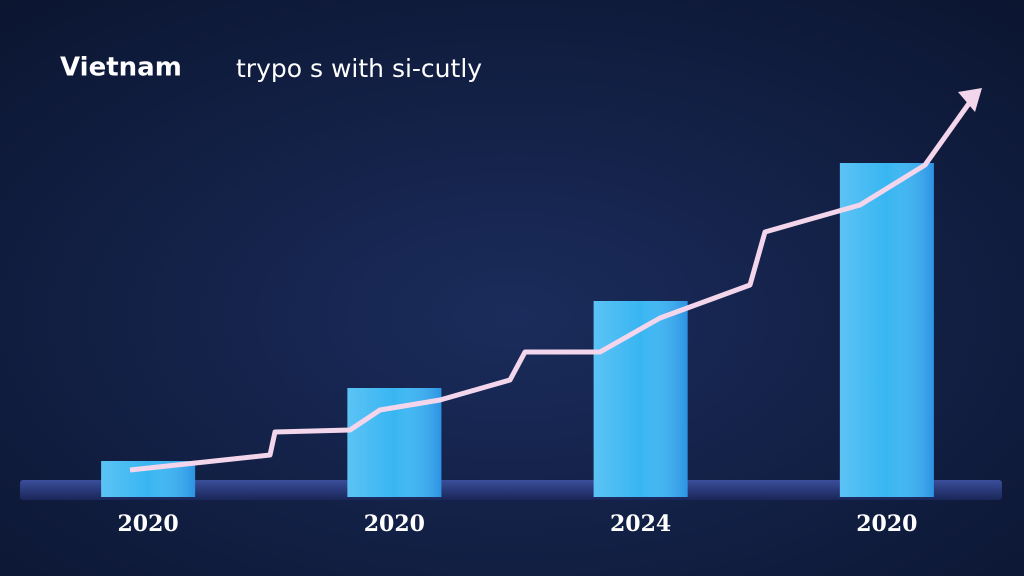 The height and width of the screenshot is (576, 1024). I want to click on trend-arrow, so click(970, 100).